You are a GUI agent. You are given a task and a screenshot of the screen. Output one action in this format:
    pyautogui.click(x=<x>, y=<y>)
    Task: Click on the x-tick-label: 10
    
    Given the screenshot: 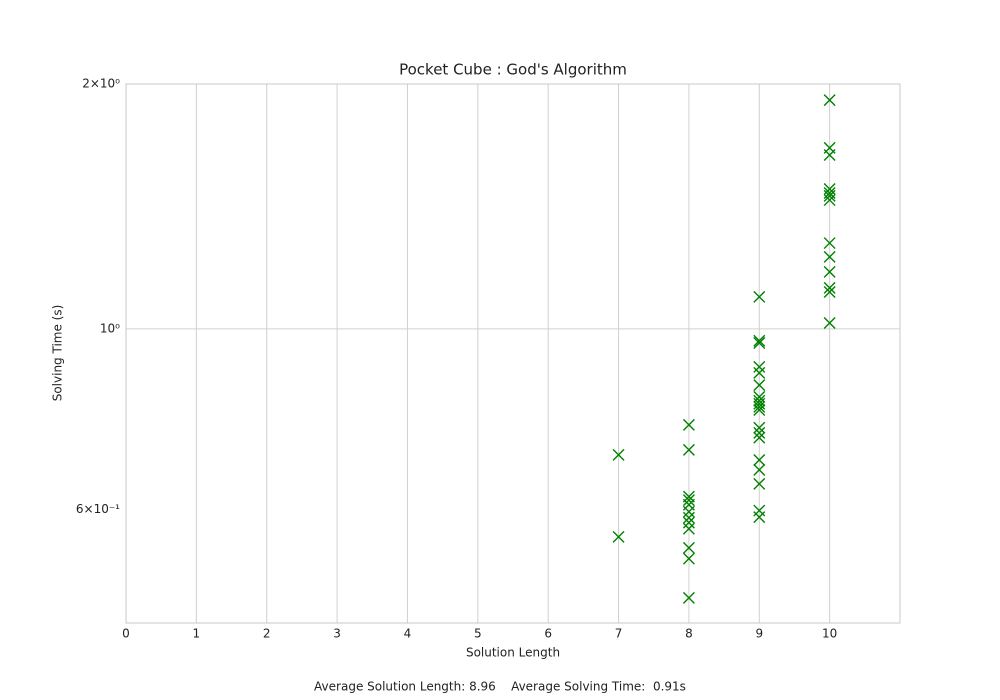 What is the action you would take?
    pyautogui.click(x=829, y=634)
    